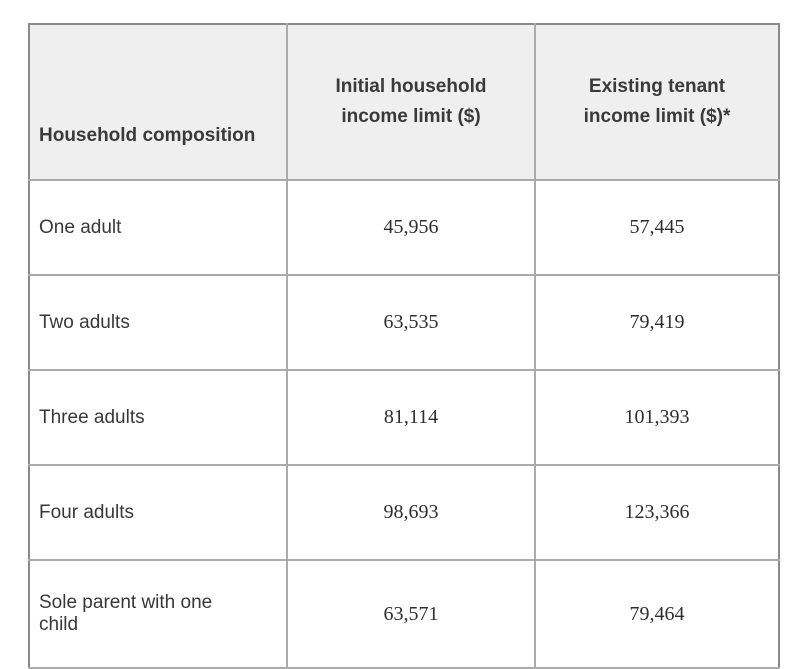 This screenshot has width=800, height=669. Describe the element at coordinates (657, 417) in the screenshot. I see `existing-tenant-income-limit-value: 101,393` at that location.